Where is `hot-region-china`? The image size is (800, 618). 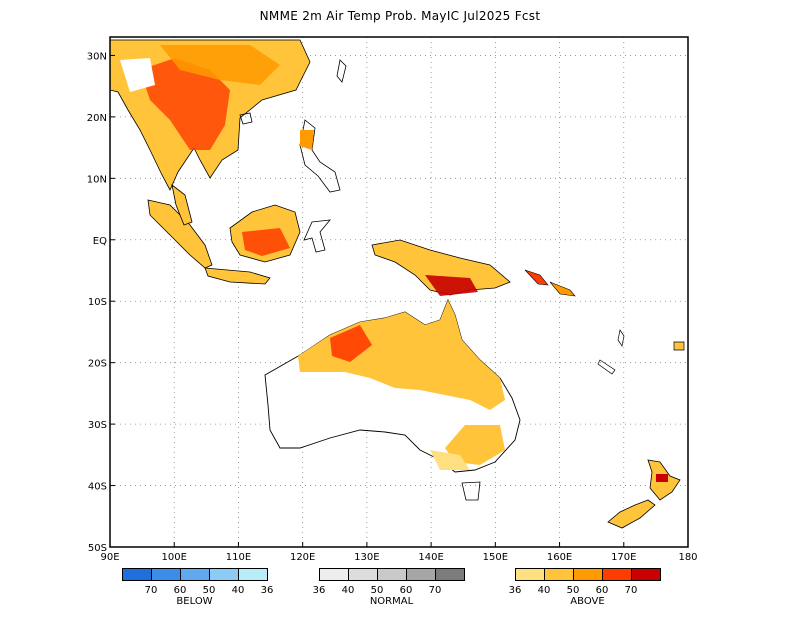 hot-region-china is located at coordinates (220, 65).